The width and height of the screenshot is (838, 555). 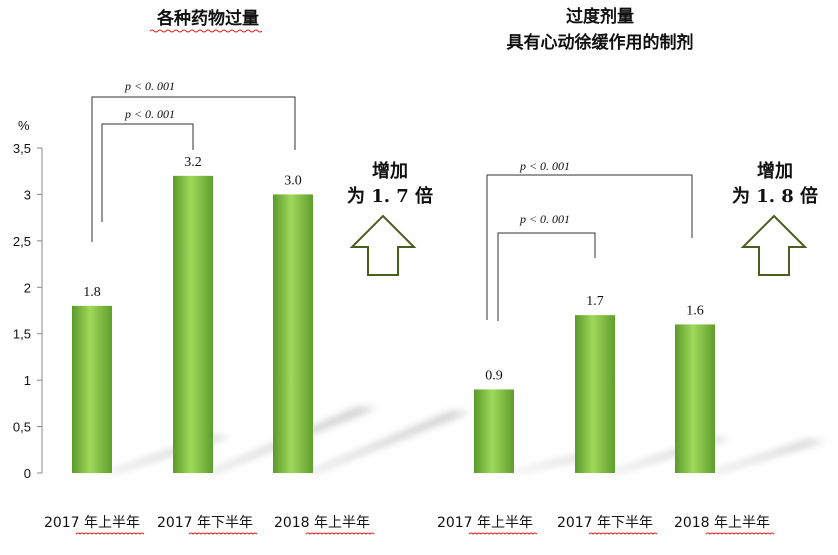 What do you see at coordinates (207, 18) in the screenshot?
I see `chart-title: 各种药物过量` at bounding box center [207, 18].